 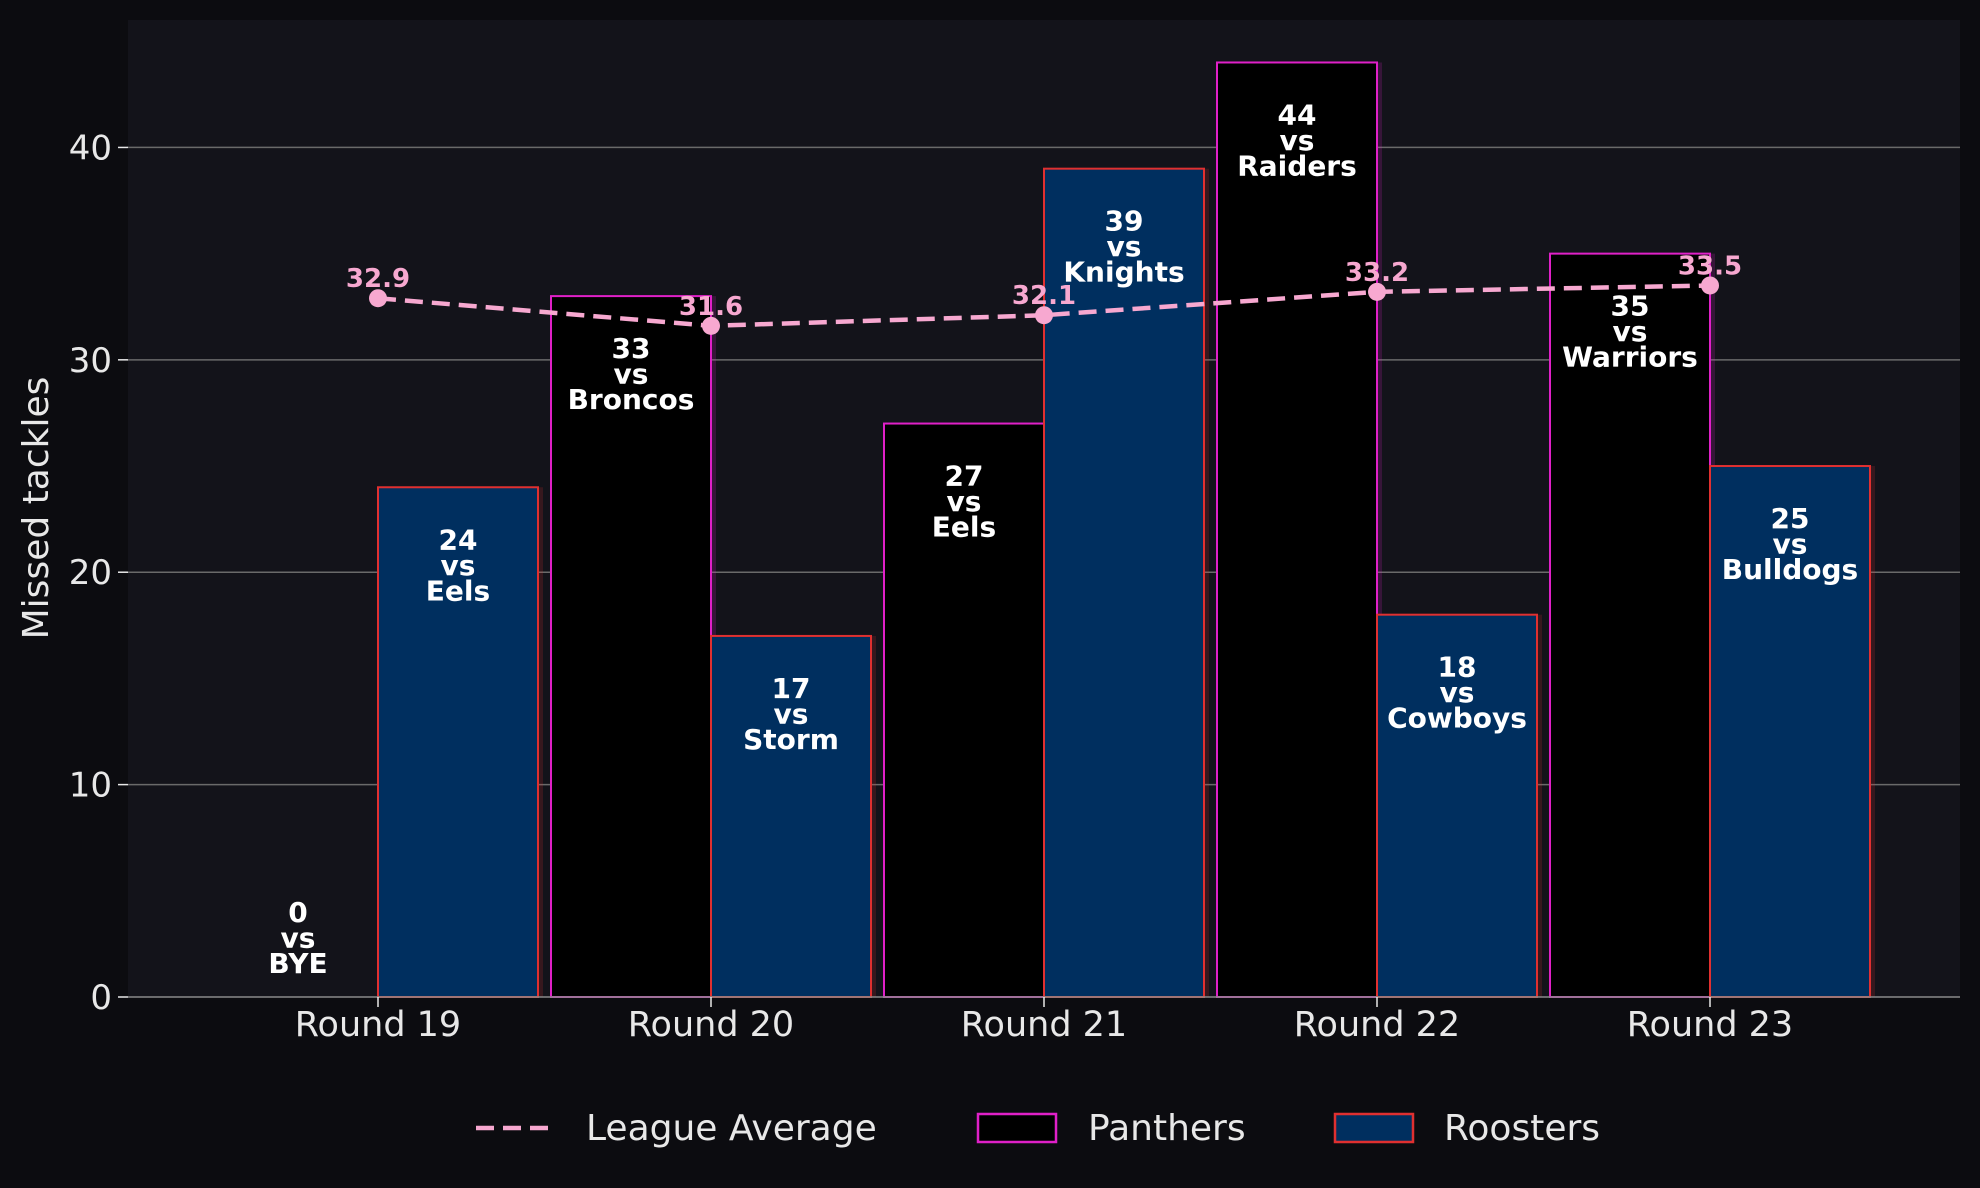 What do you see at coordinates (90, 786) in the screenshot?
I see `y-tick-label: 10` at bounding box center [90, 786].